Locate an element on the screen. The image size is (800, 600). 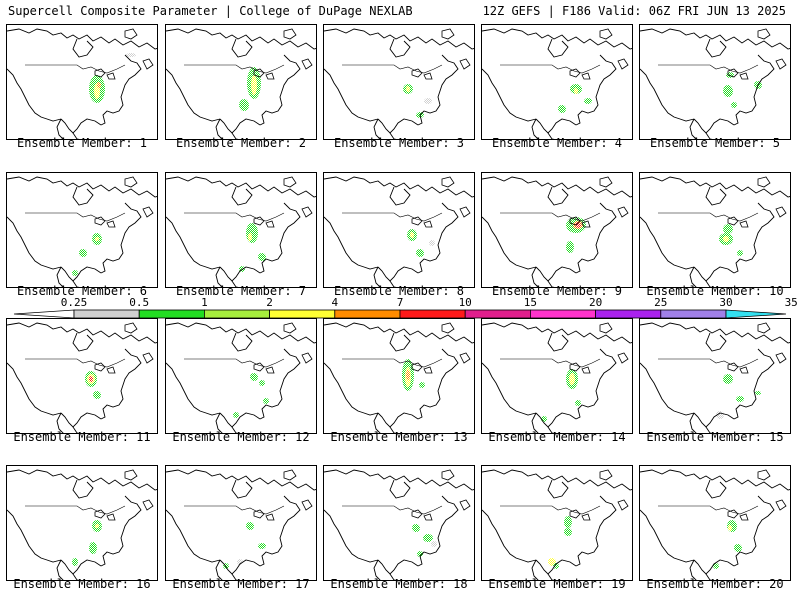
ensemble-member-label: Ensemble Member: 18 is located at coordinates (399, 584).